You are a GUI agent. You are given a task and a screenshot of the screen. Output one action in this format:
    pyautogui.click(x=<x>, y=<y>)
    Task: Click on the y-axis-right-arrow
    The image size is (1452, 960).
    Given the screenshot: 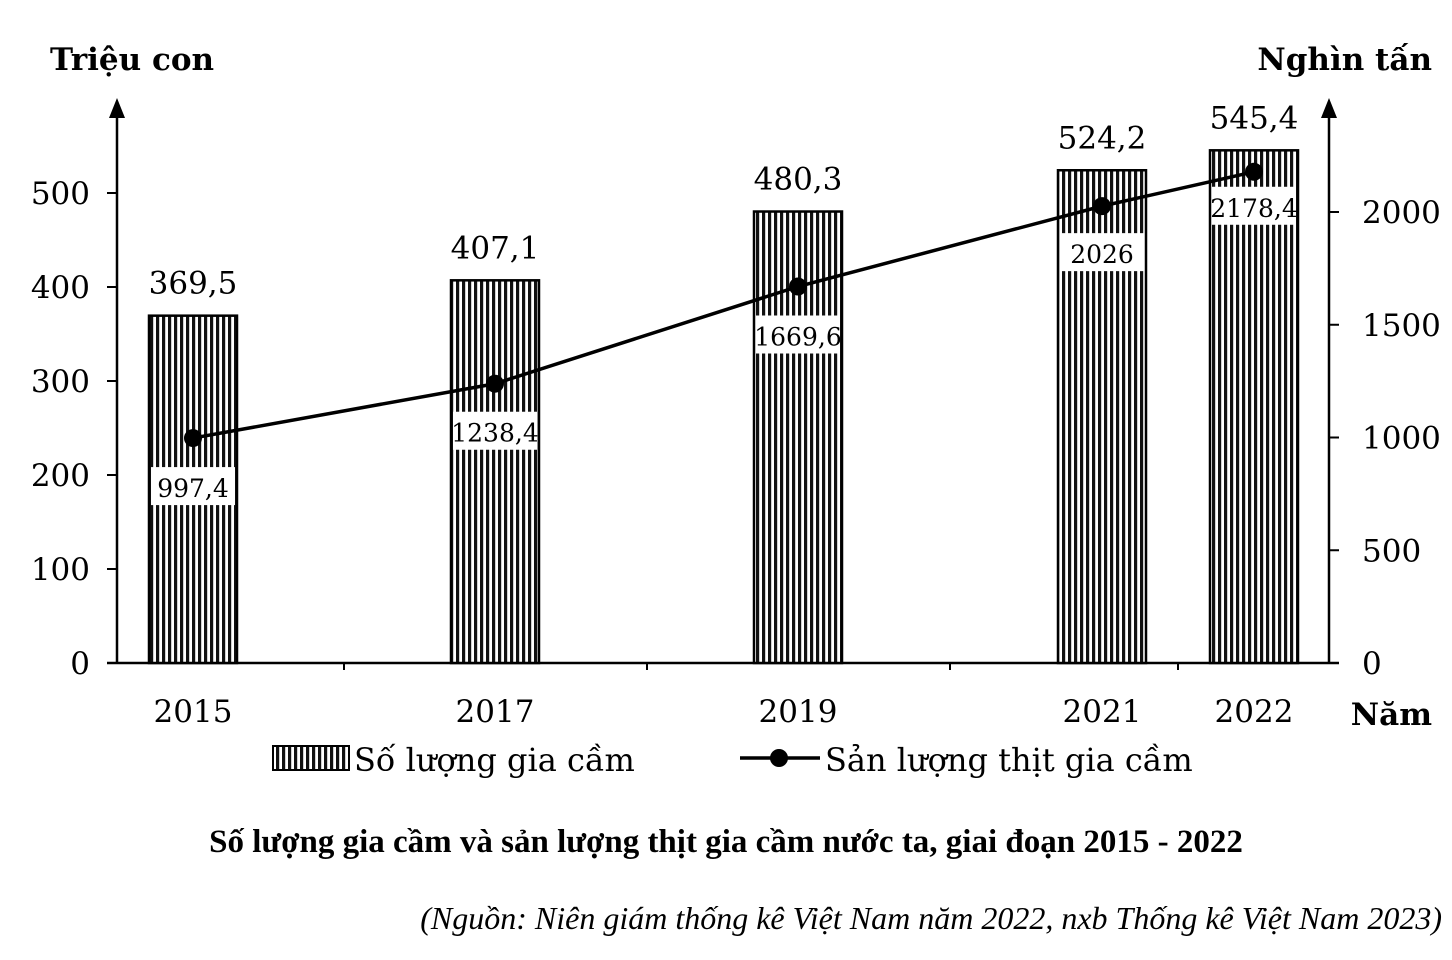 What is the action you would take?
    pyautogui.click(x=1329, y=108)
    